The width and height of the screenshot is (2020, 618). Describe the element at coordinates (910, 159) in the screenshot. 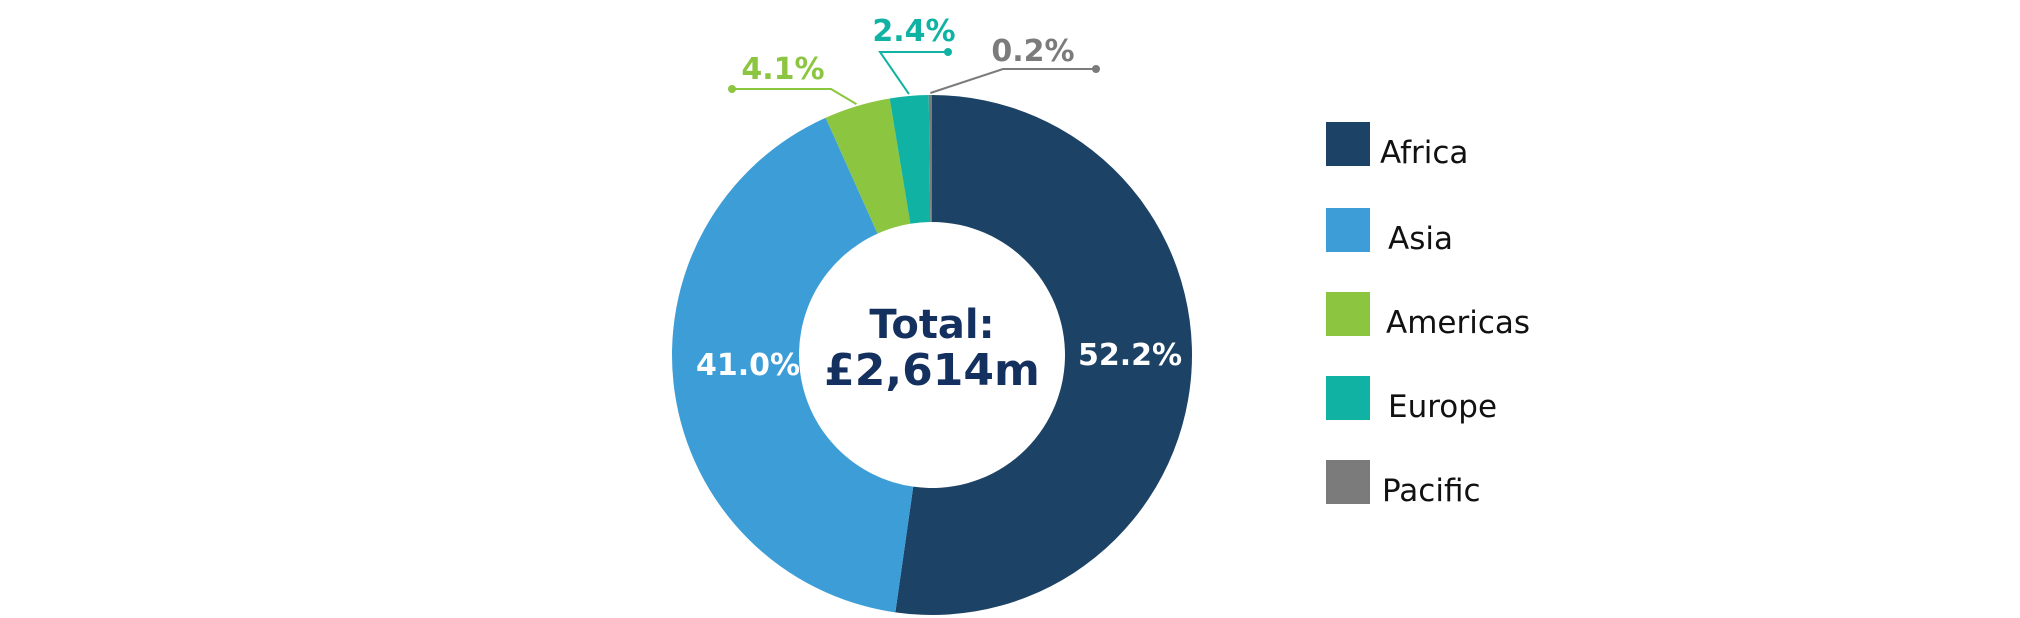

I see `slice-europe` at that location.